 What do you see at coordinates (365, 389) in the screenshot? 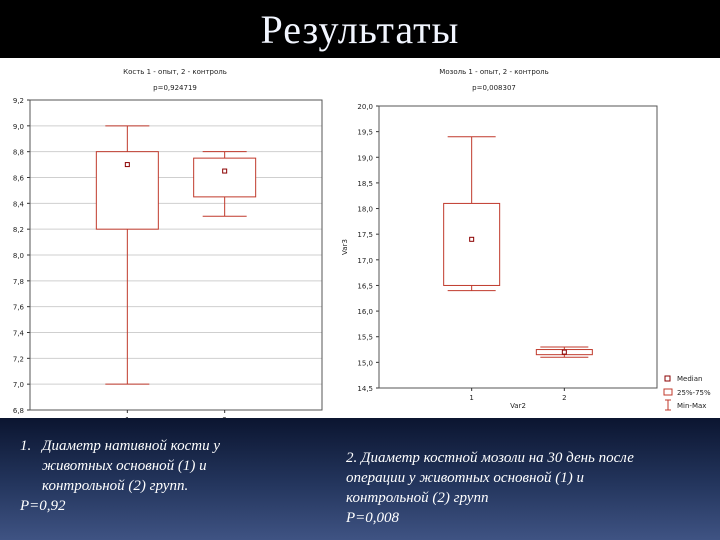
I see `y-tick-label: 14,5` at bounding box center [365, 389].